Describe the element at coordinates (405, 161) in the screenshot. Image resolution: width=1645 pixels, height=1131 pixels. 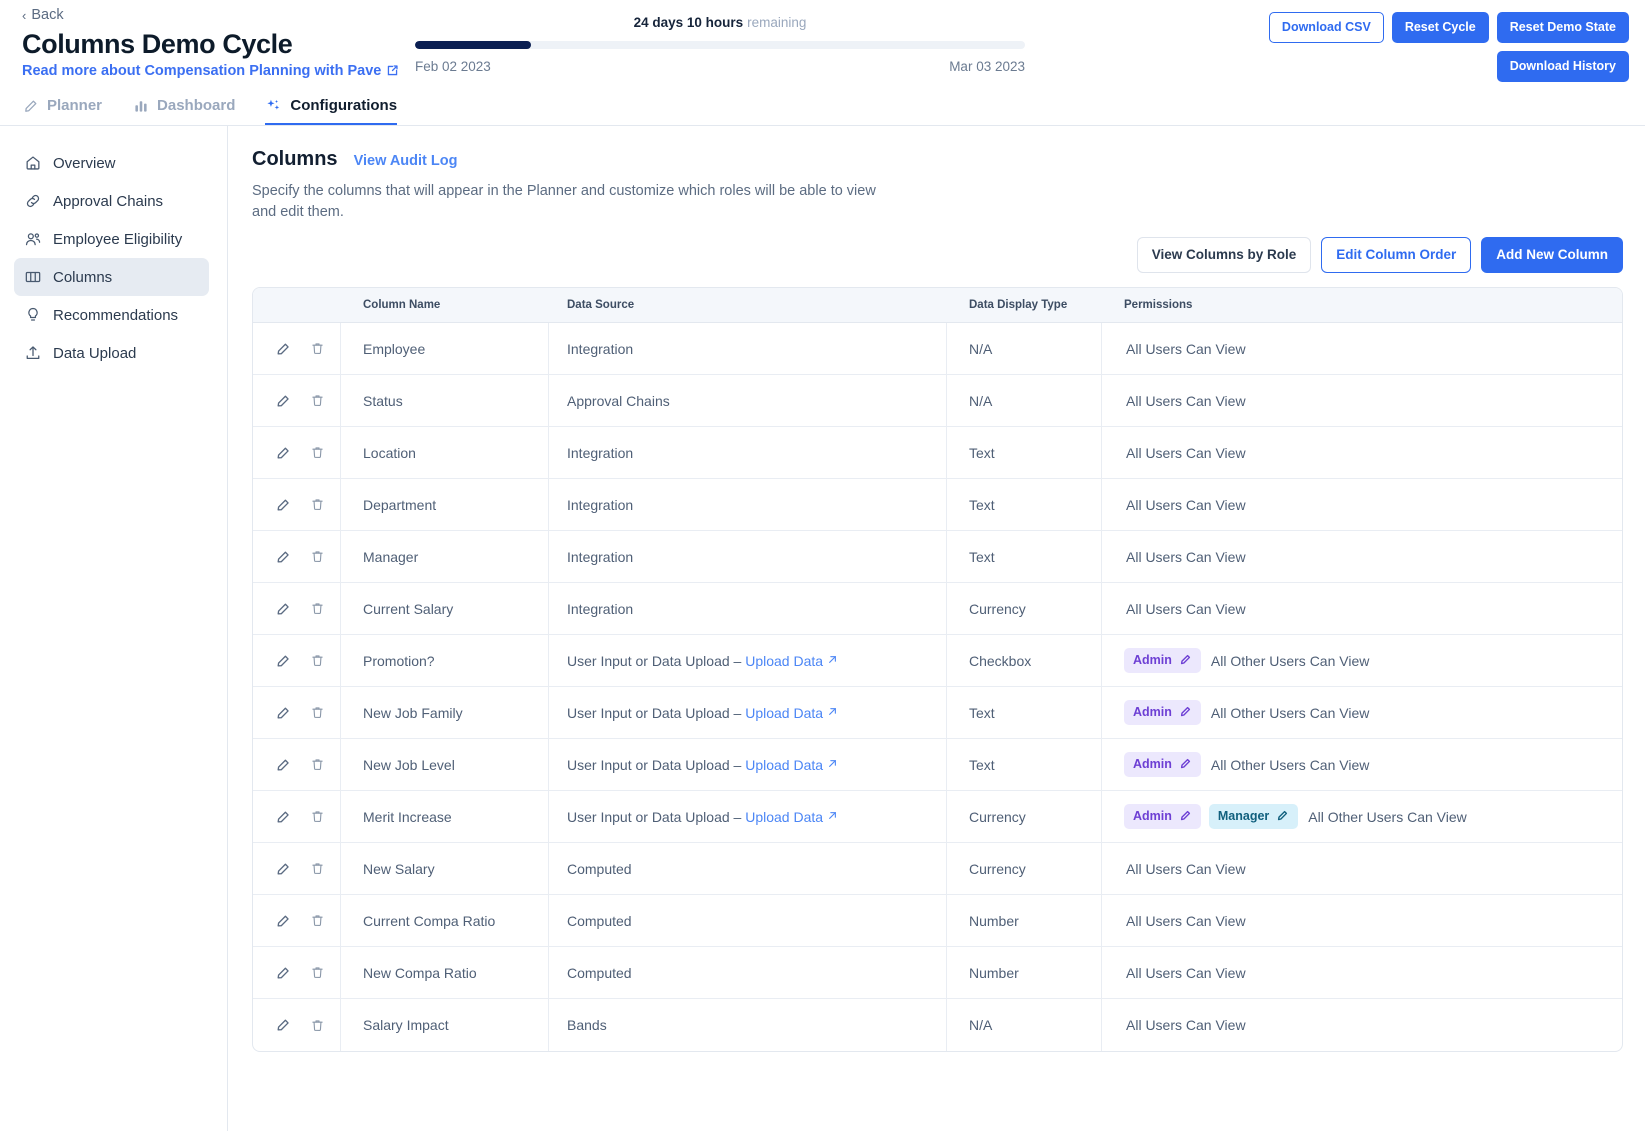
I see `view-audit-log-link: View Audit Log` at that location.